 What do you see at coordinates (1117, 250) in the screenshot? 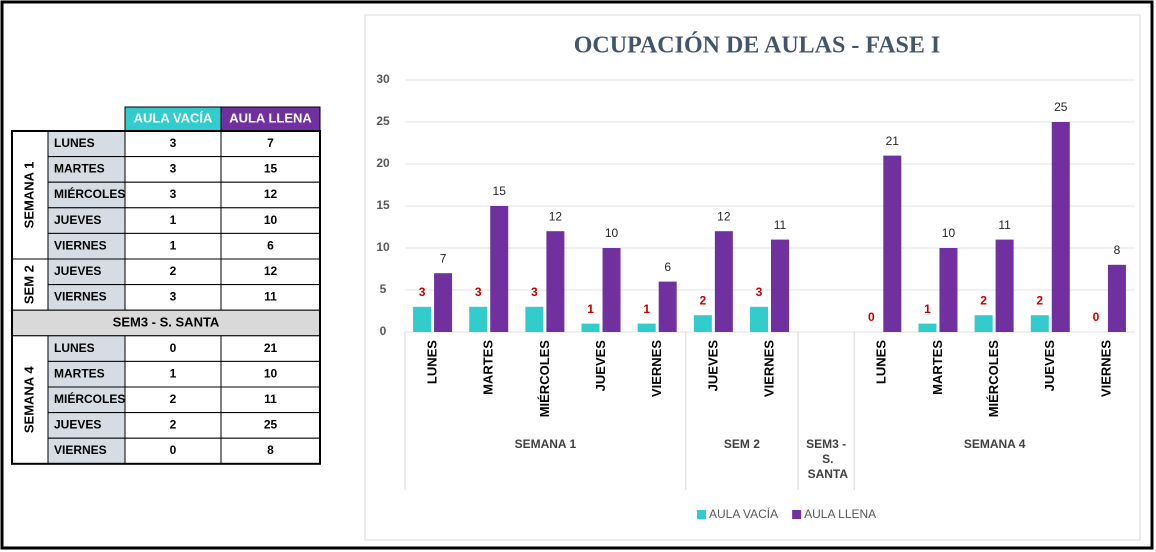
I see `data-label: 8` at bounding box center [1117, 250].